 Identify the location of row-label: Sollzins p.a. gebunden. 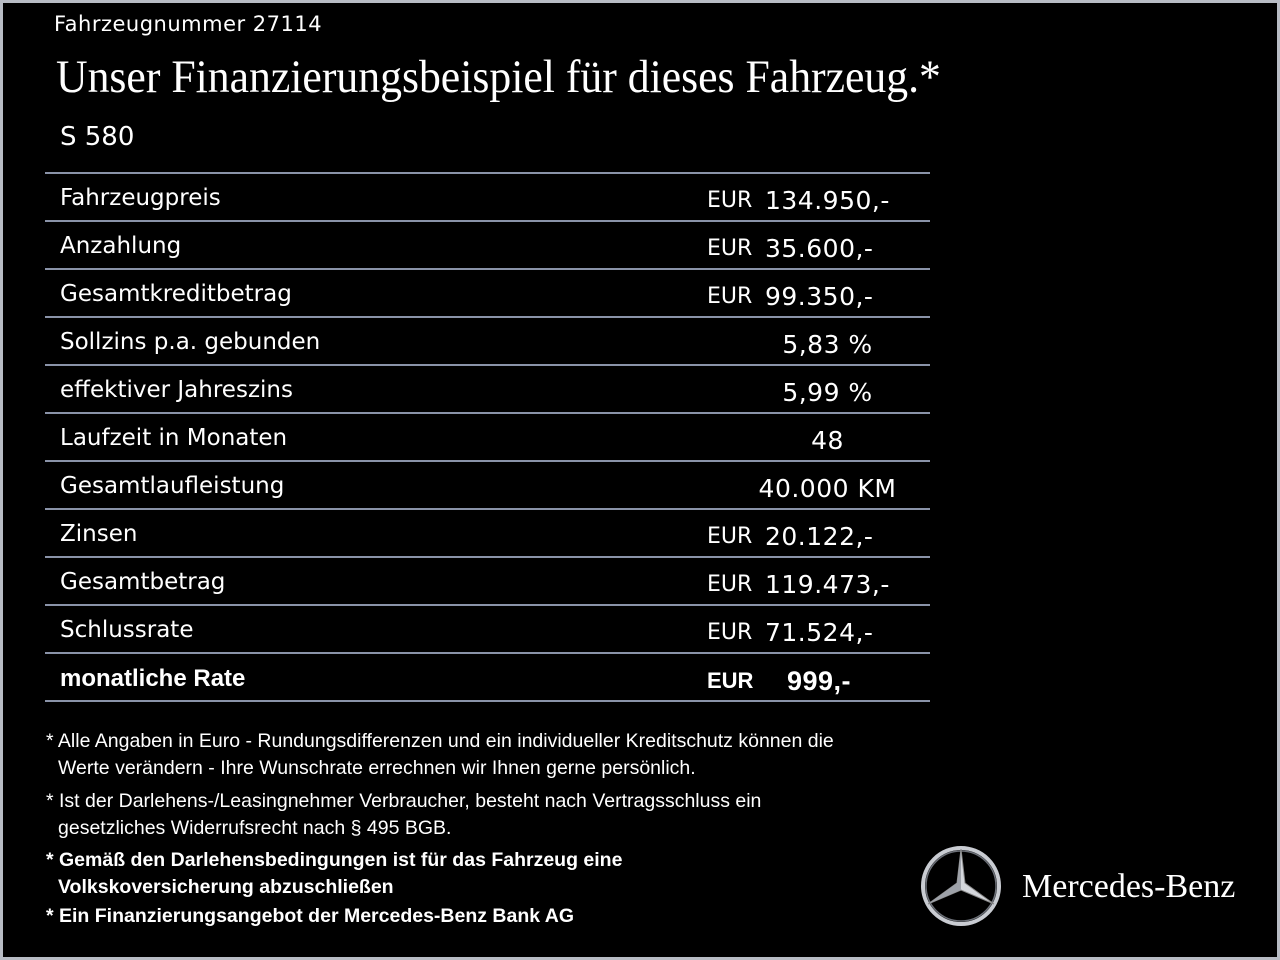
(190, 342).